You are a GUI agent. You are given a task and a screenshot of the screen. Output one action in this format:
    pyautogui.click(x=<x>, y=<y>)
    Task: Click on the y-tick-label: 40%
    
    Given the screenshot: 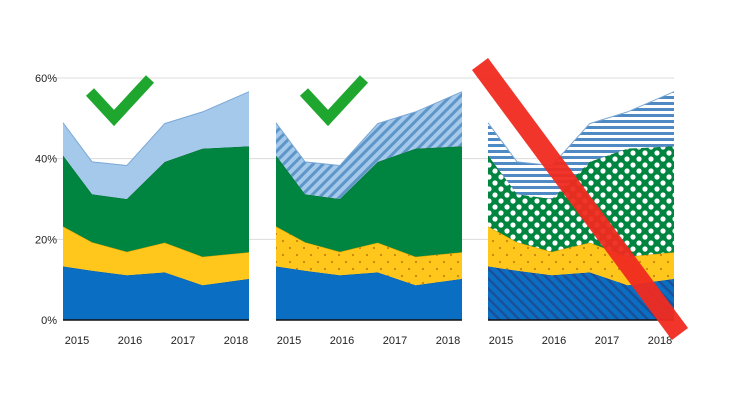 What is the action you would take?
    pyautogui.click(x=46, y=160)
    